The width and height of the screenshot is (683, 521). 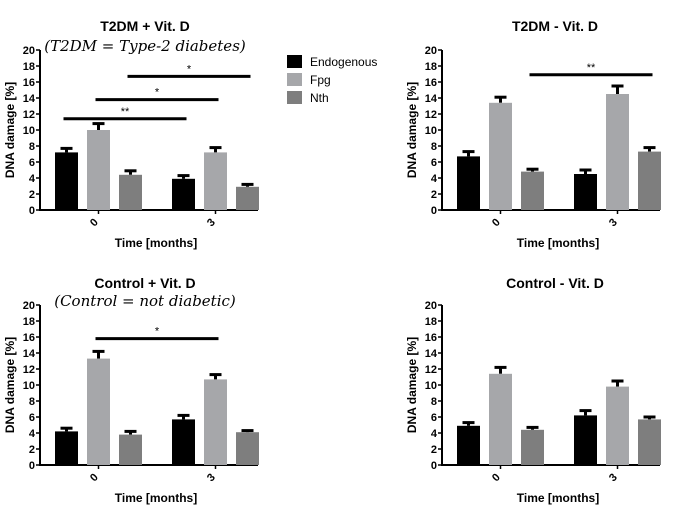 I want to click on legend-swatch-endogenous, so click(x=294, y=61).